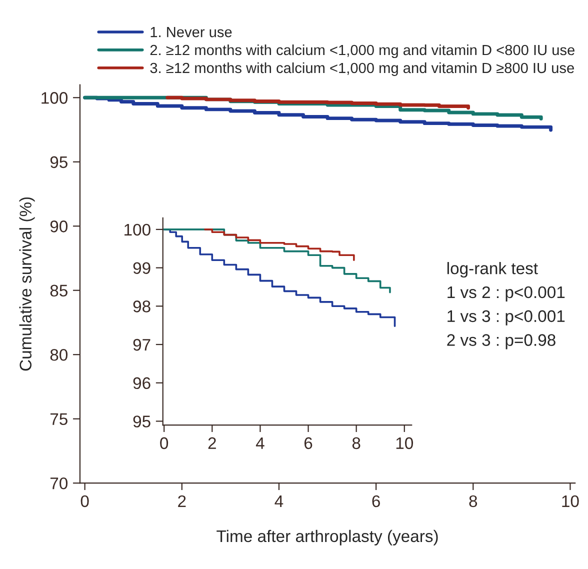 This screenshot has width=588, height=569. Describe the element at coordinates (141, 383) in the screenshot. I see `y-tick-label: 96` at that location.